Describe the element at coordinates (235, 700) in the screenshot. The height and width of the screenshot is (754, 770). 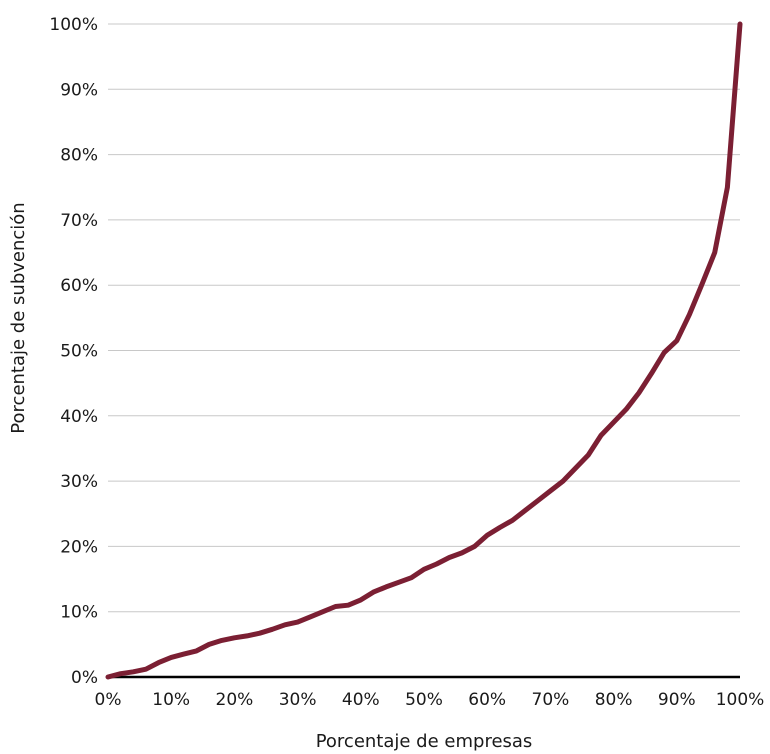
I see `x-tick-label: 20%` at that location.